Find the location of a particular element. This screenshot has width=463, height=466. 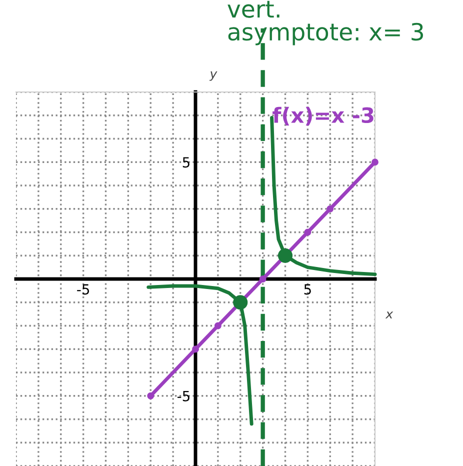

line-series is located at coordinates (200, 355).